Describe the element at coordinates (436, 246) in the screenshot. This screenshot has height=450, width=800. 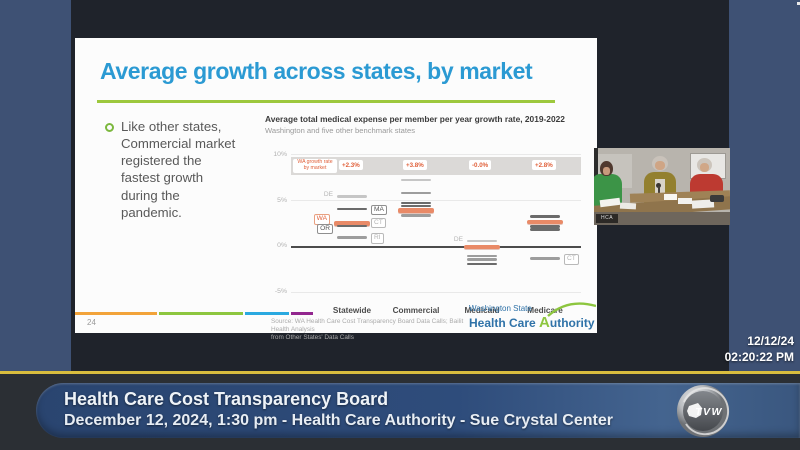
I see `zero-line` at that location.